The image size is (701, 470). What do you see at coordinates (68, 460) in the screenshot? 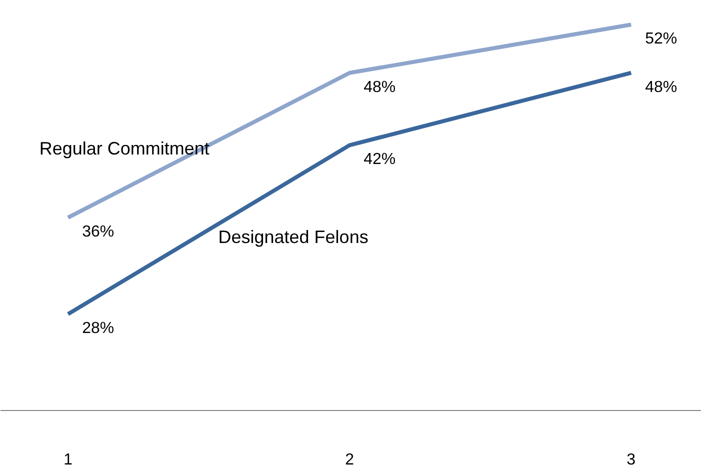
I see `x-tick-label: 1` at bounding box center [68, 460].